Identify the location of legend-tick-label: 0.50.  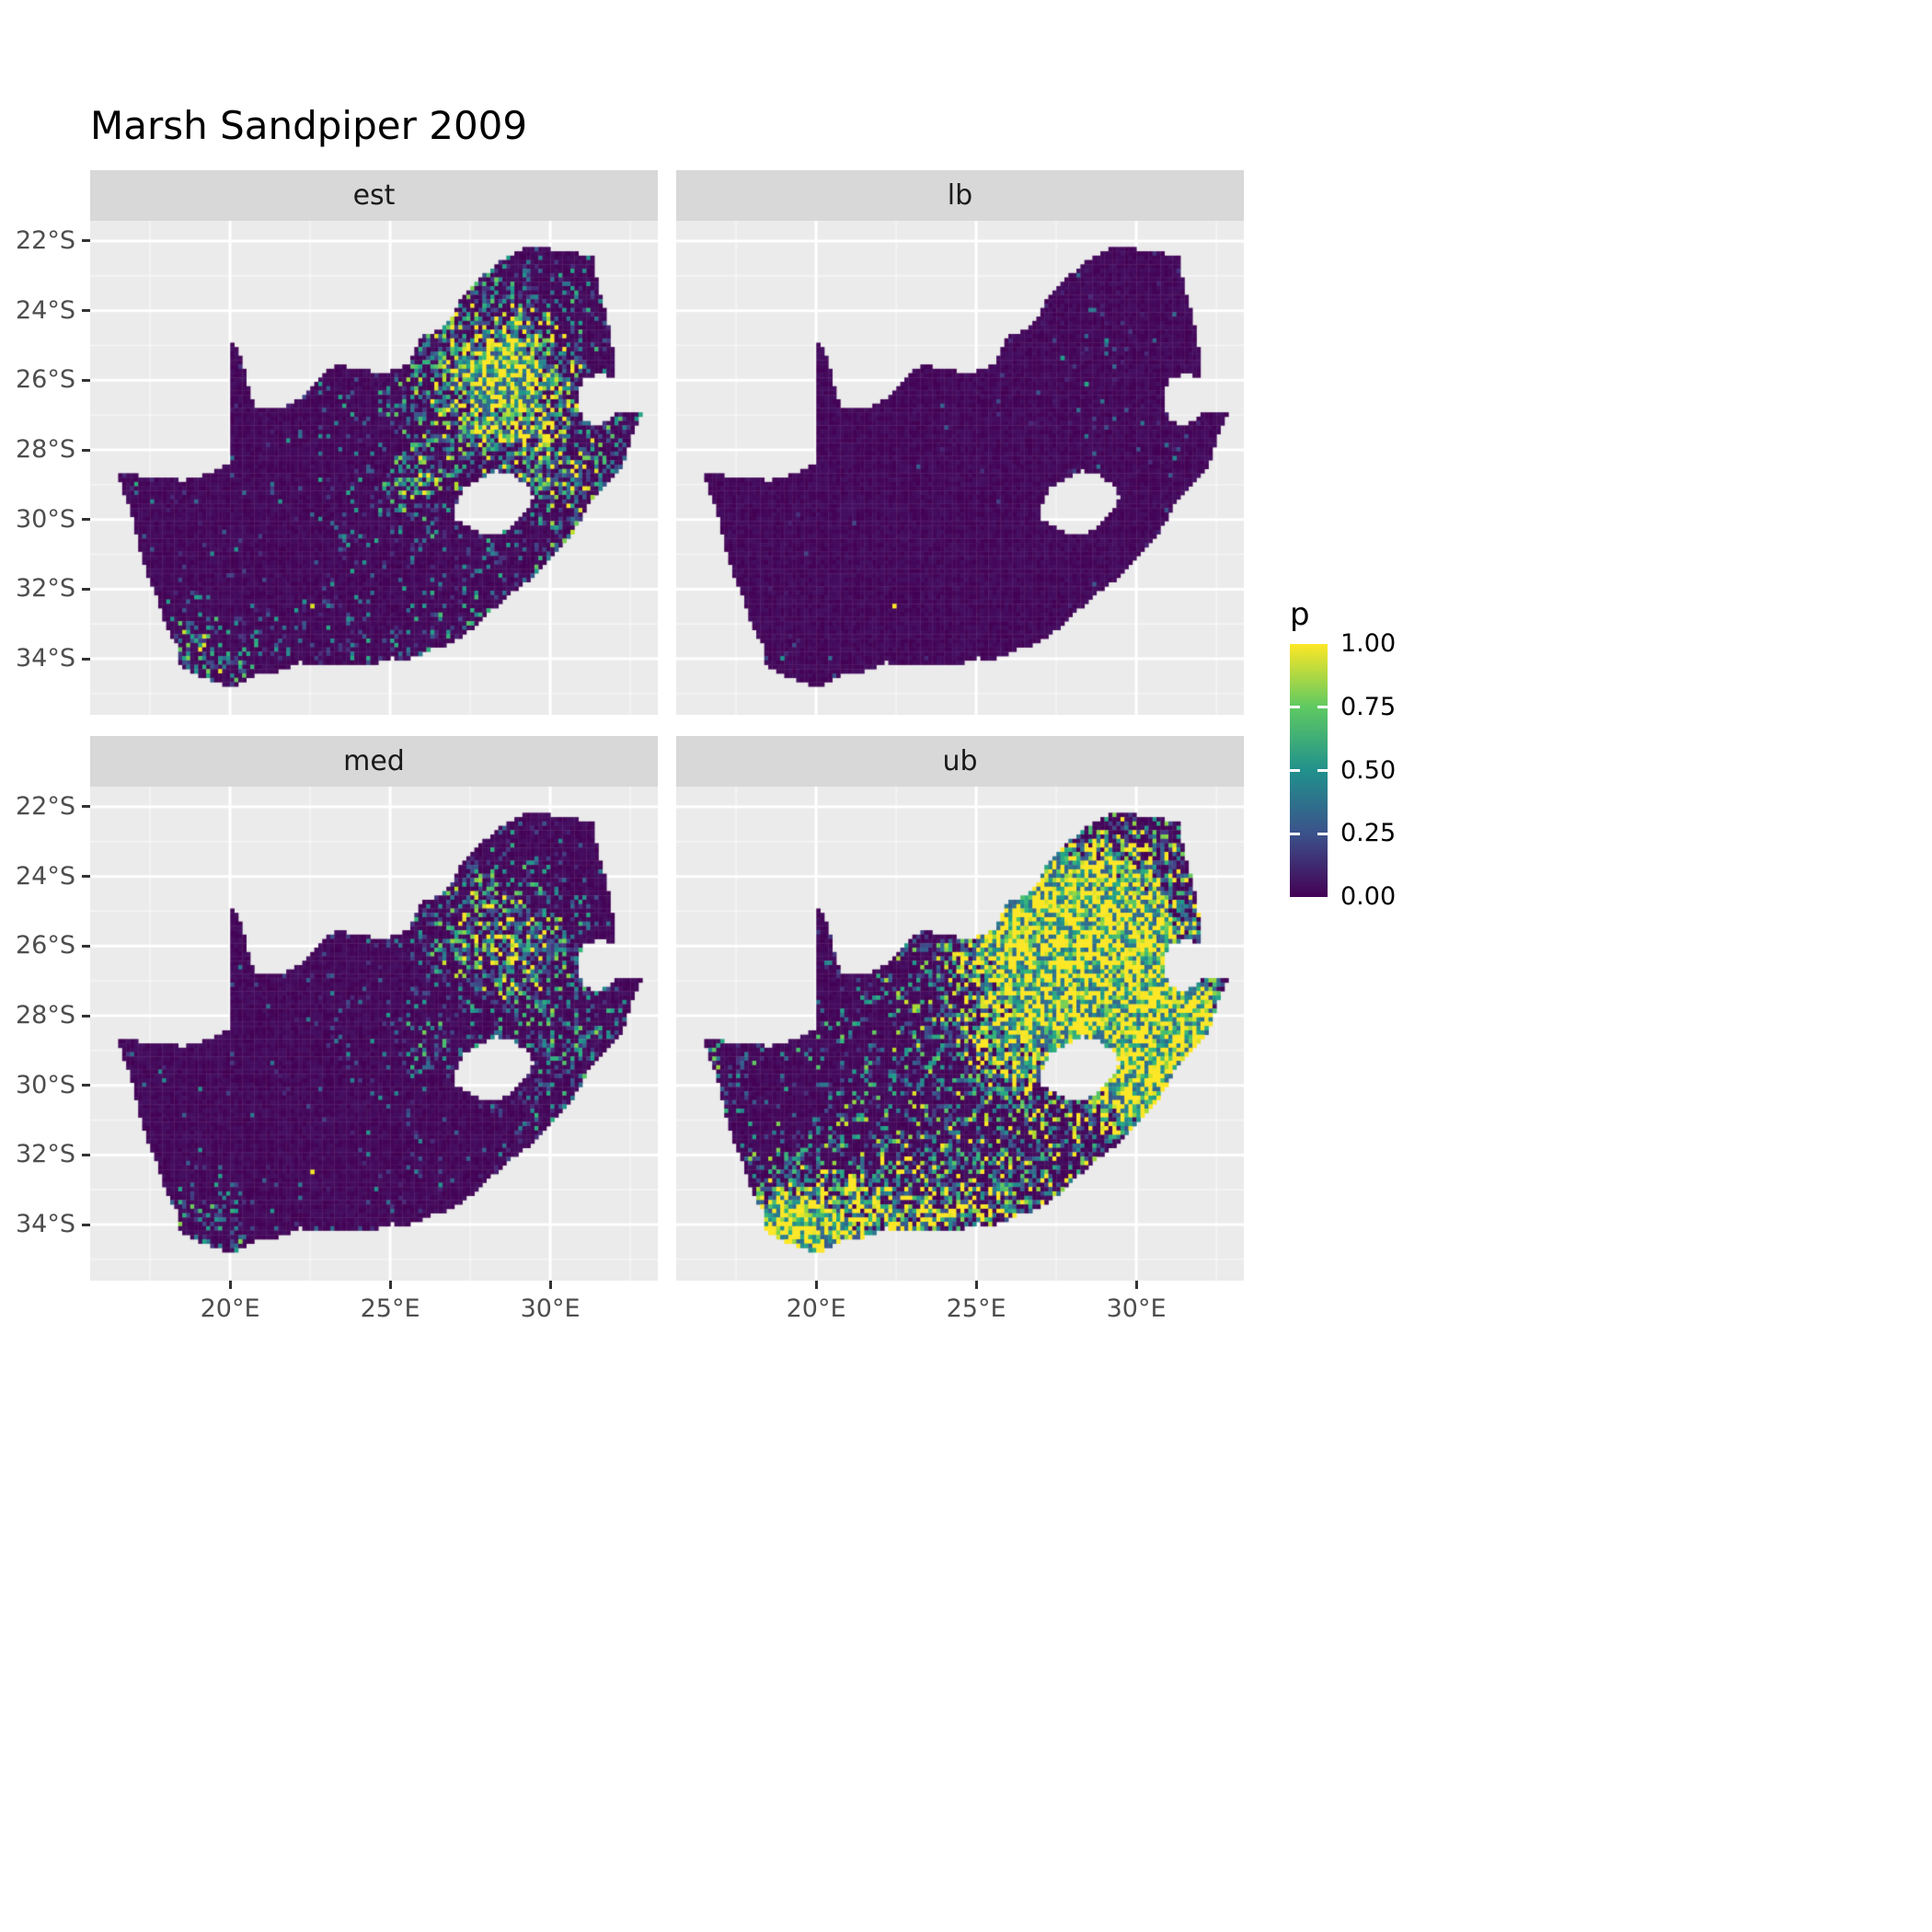
(1368, 770).